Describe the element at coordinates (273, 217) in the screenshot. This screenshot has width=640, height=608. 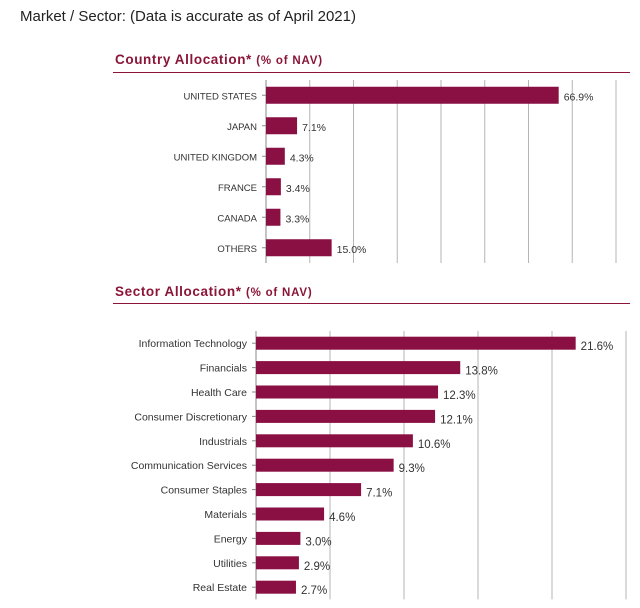
I see `bar-canada` at that location.